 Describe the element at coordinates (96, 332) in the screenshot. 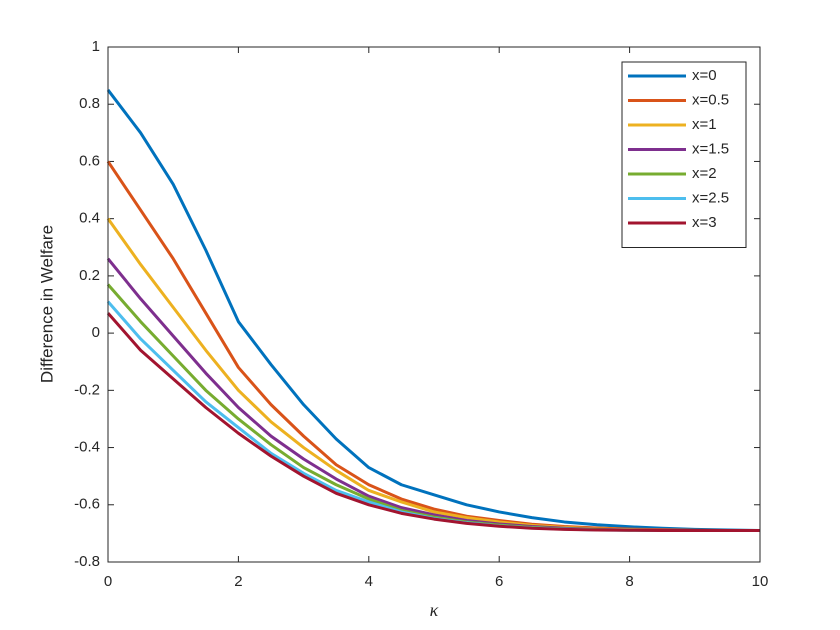

I see `y-tick-label: 0` at that location.